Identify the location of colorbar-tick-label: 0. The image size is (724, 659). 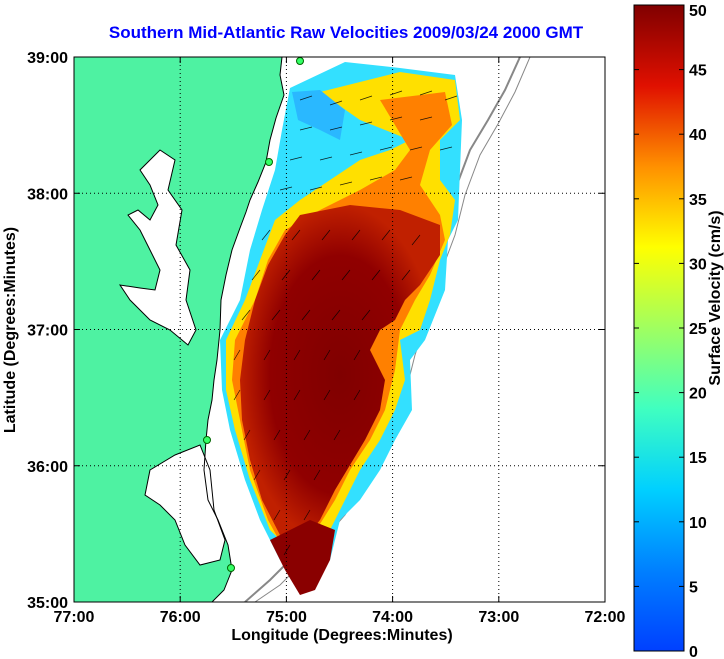
(693, 651).